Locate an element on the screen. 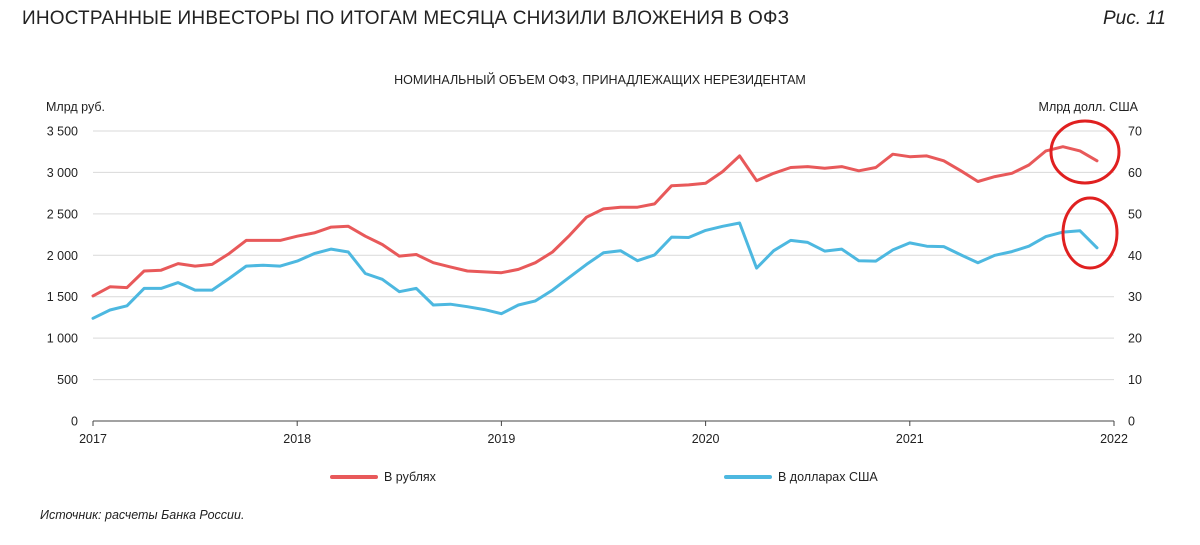 The height and width of the screenshot is (545, 1200). y-tick-label-left: 500 is located at coordinates (67, 380).